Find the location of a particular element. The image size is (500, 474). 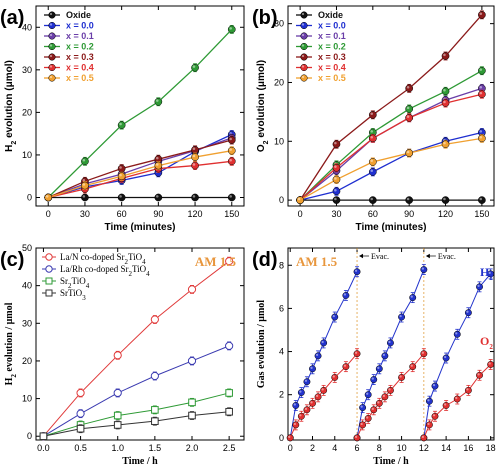

data-point-h2-1-9-highlight is located at coordinates (423, 268).